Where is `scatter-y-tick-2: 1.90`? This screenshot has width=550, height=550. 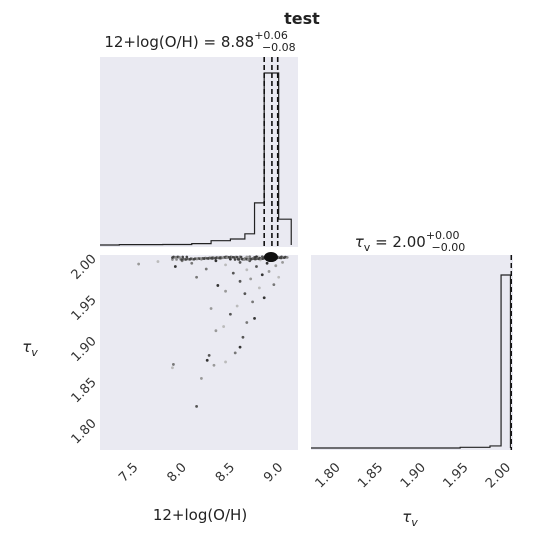
scatter-y-tick-2: 1.90 is located at coordinates (84, 349).